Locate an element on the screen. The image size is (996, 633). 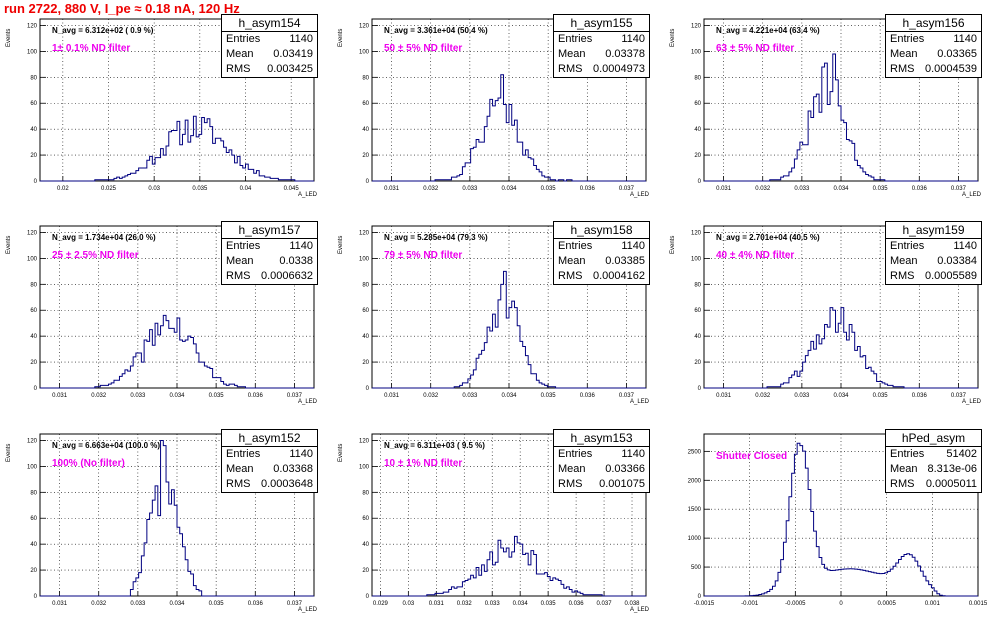
stat-mean: Mean 0.03366 is located at coordinates (601, 469).